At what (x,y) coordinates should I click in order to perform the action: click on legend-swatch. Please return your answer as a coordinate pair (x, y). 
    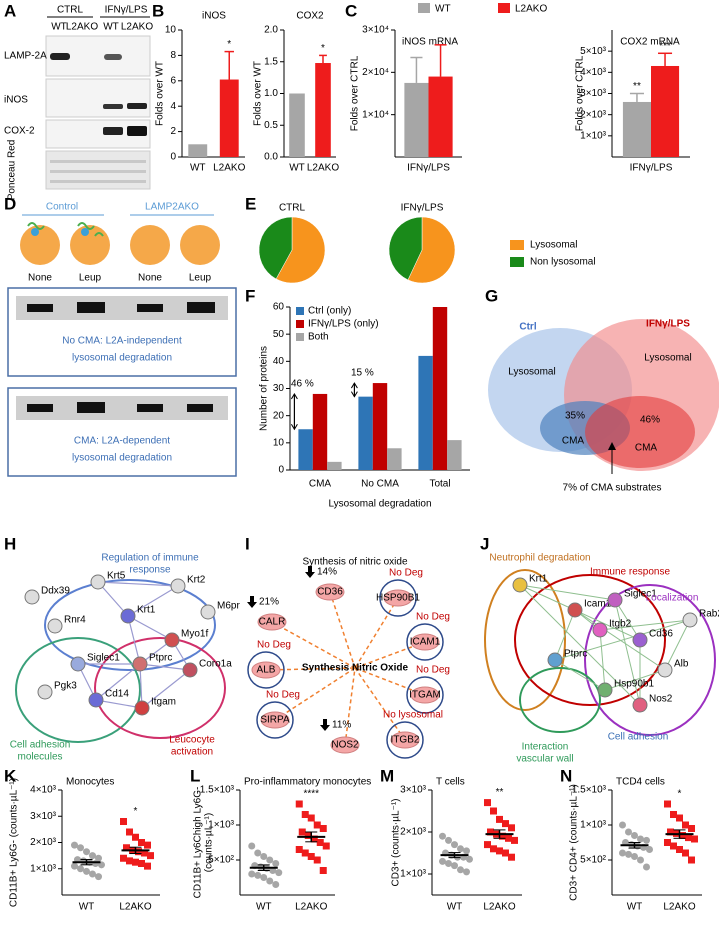
    Looking at the image, I should click on (517, 245).